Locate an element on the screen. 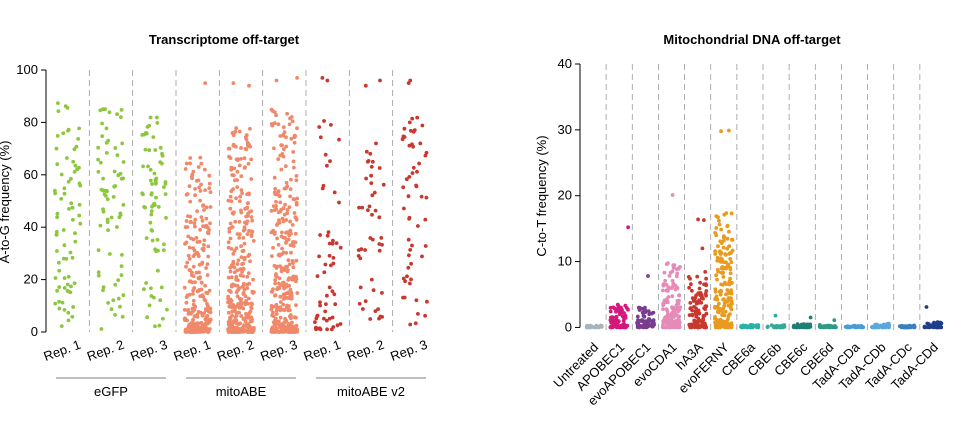 This screenshot has height=427, width=956. category-label: Rep. 1 is located at coordinates (62, 350).